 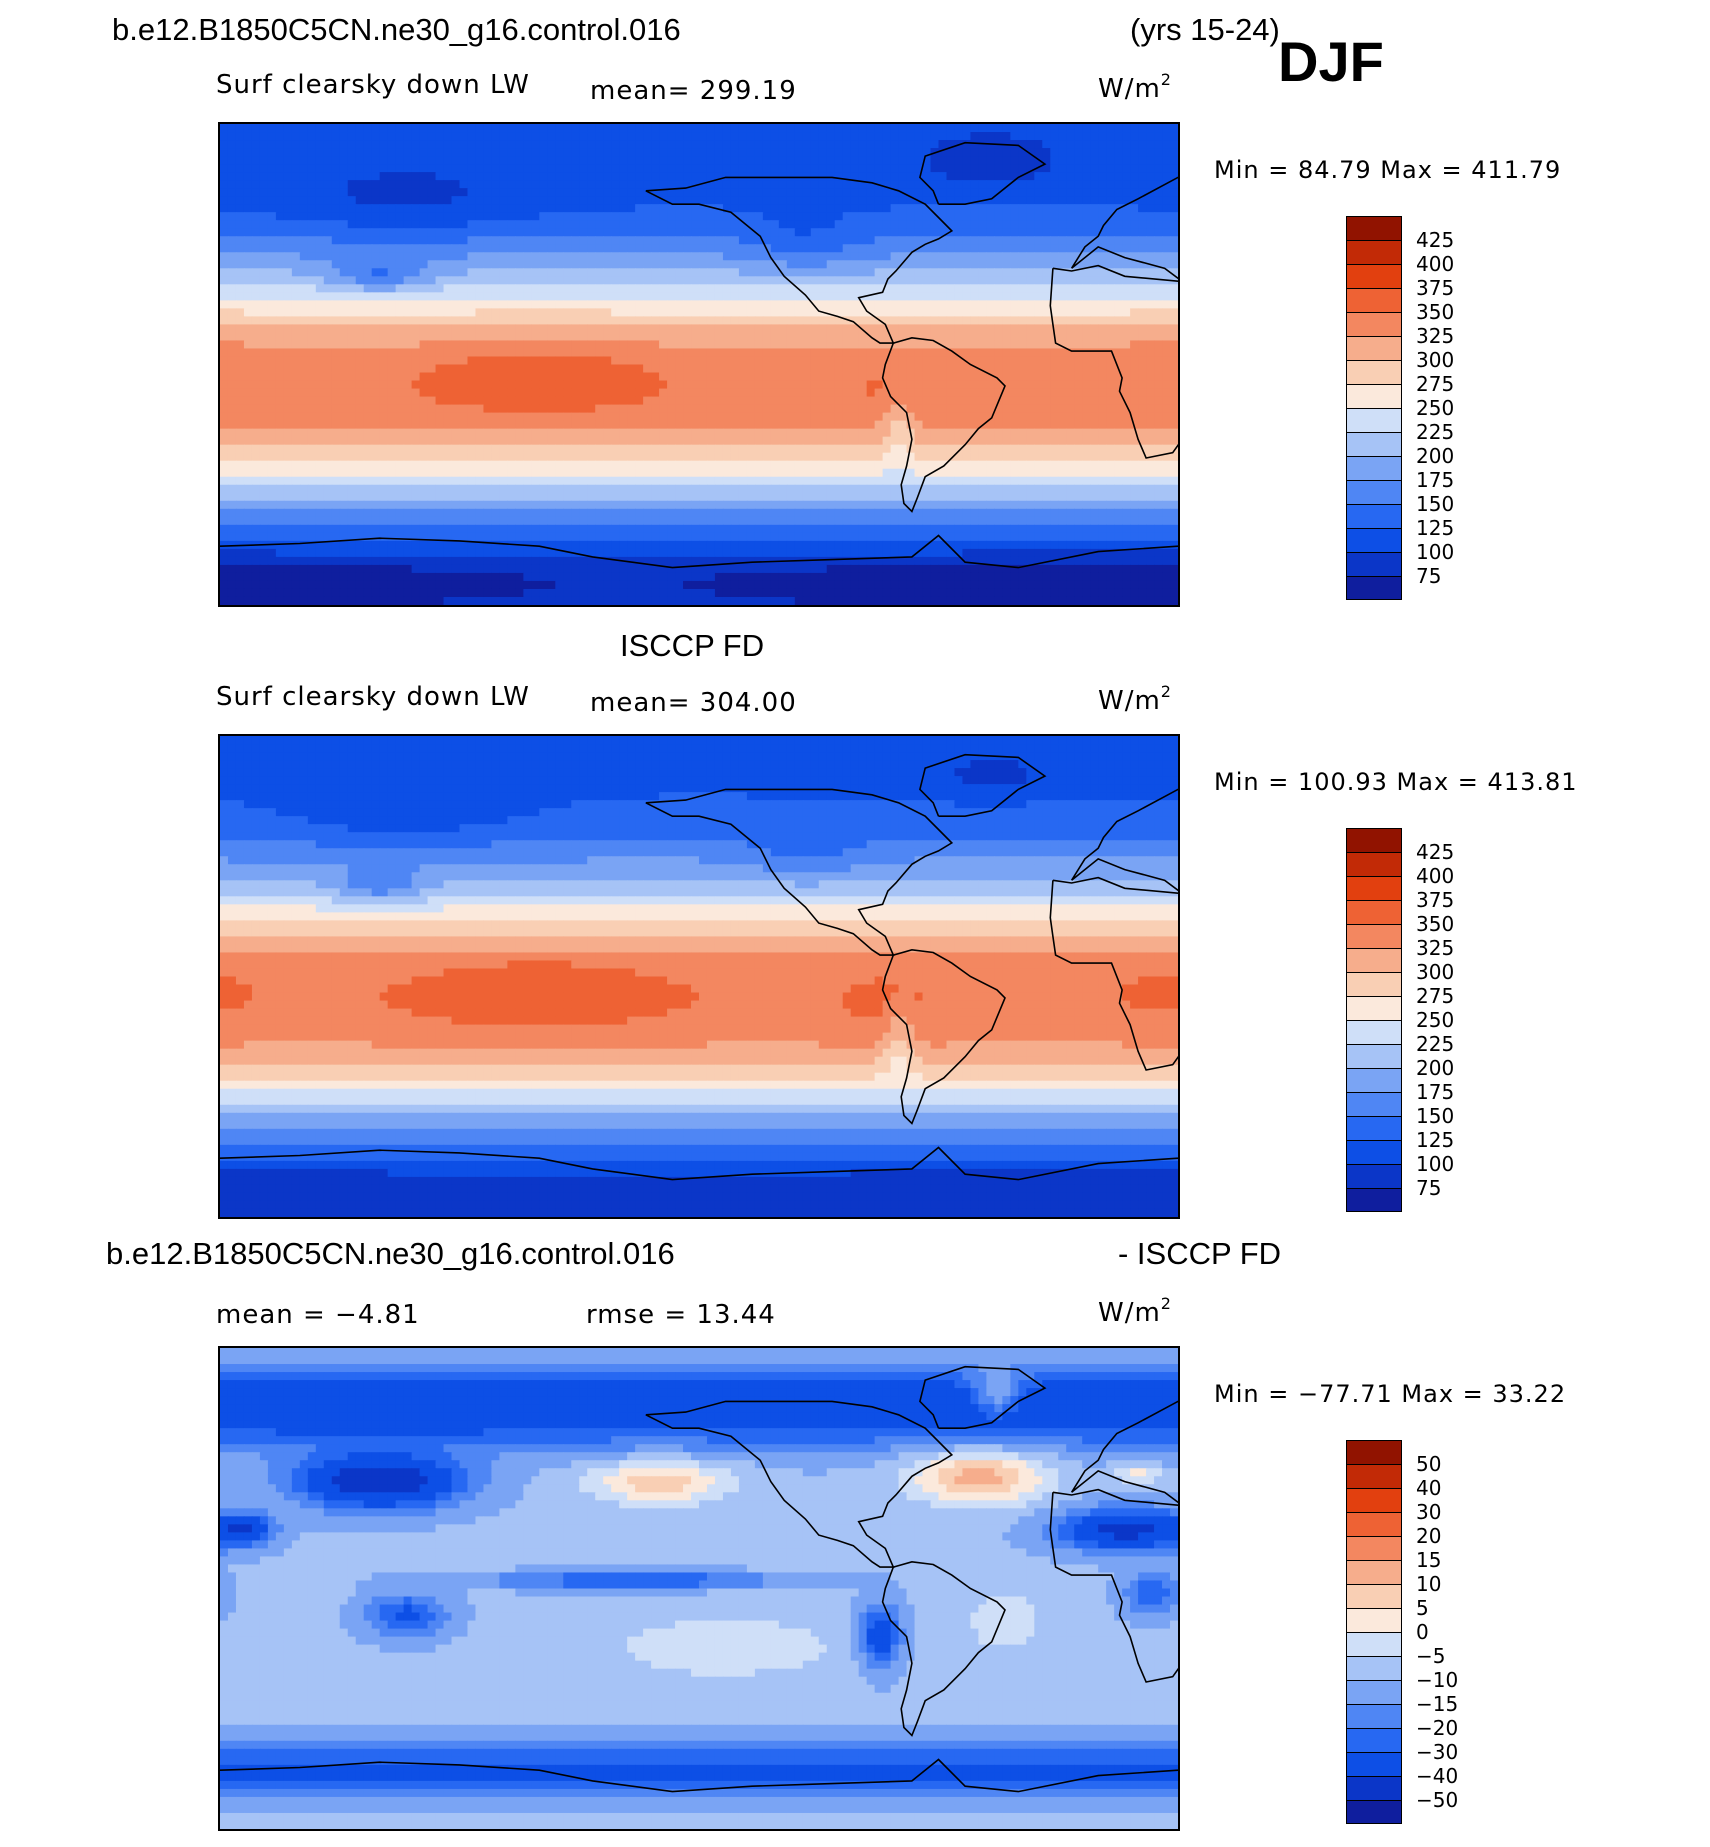 I want to click on panel1-map-canvas, so click(x=699, y=364).